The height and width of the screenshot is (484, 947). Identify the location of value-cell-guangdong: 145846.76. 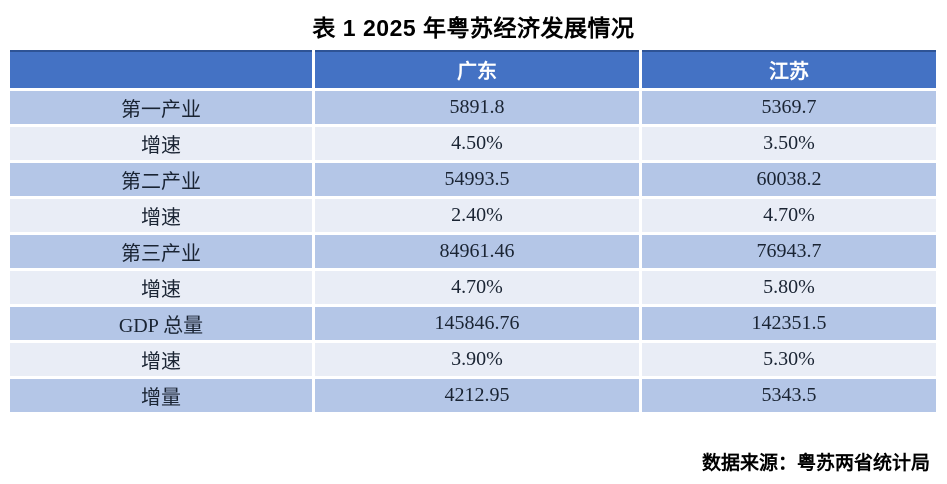
(477, 323).